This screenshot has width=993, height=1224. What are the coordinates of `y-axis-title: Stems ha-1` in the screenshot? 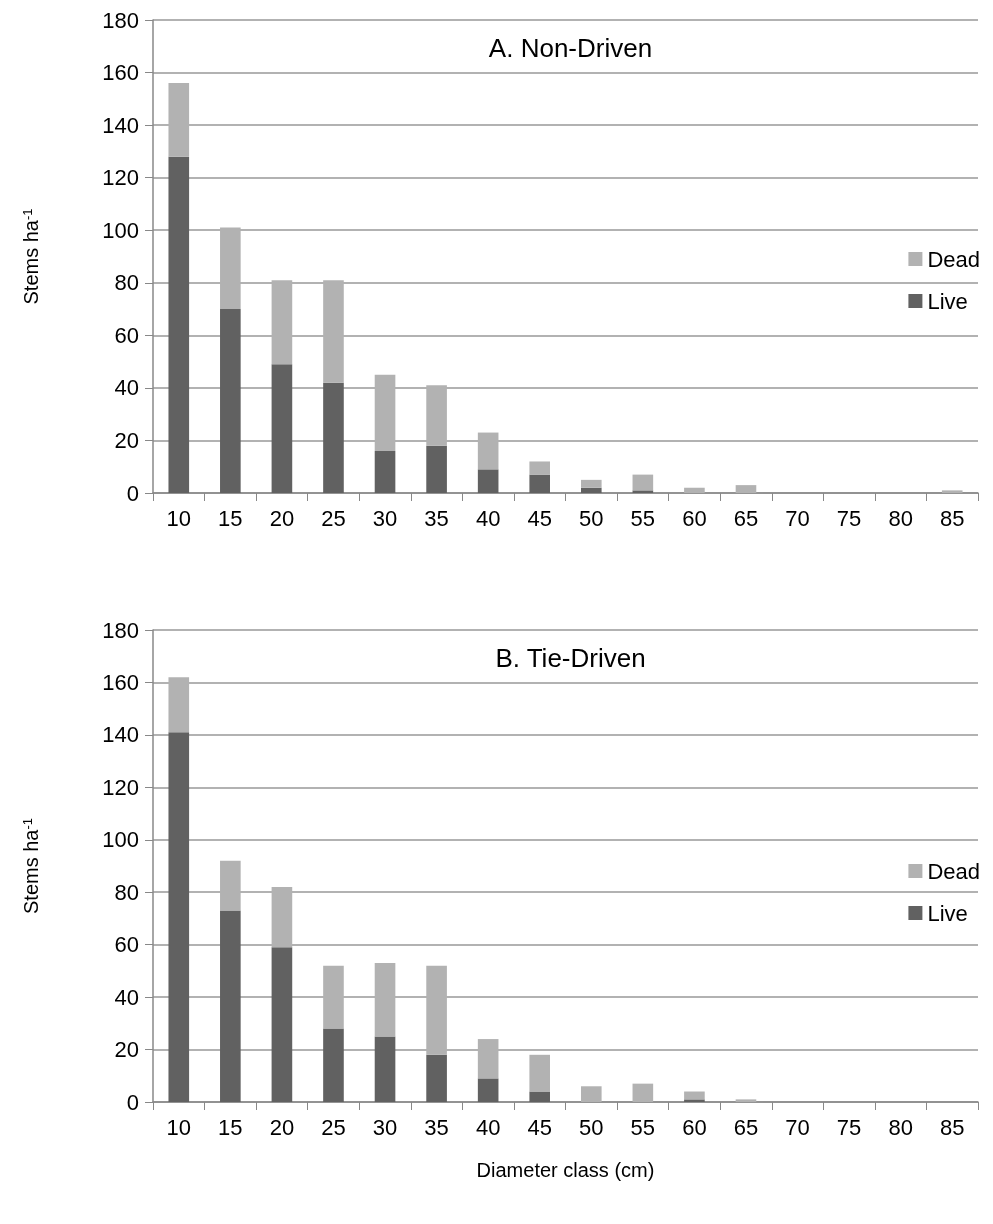 It's located at (31, 866).